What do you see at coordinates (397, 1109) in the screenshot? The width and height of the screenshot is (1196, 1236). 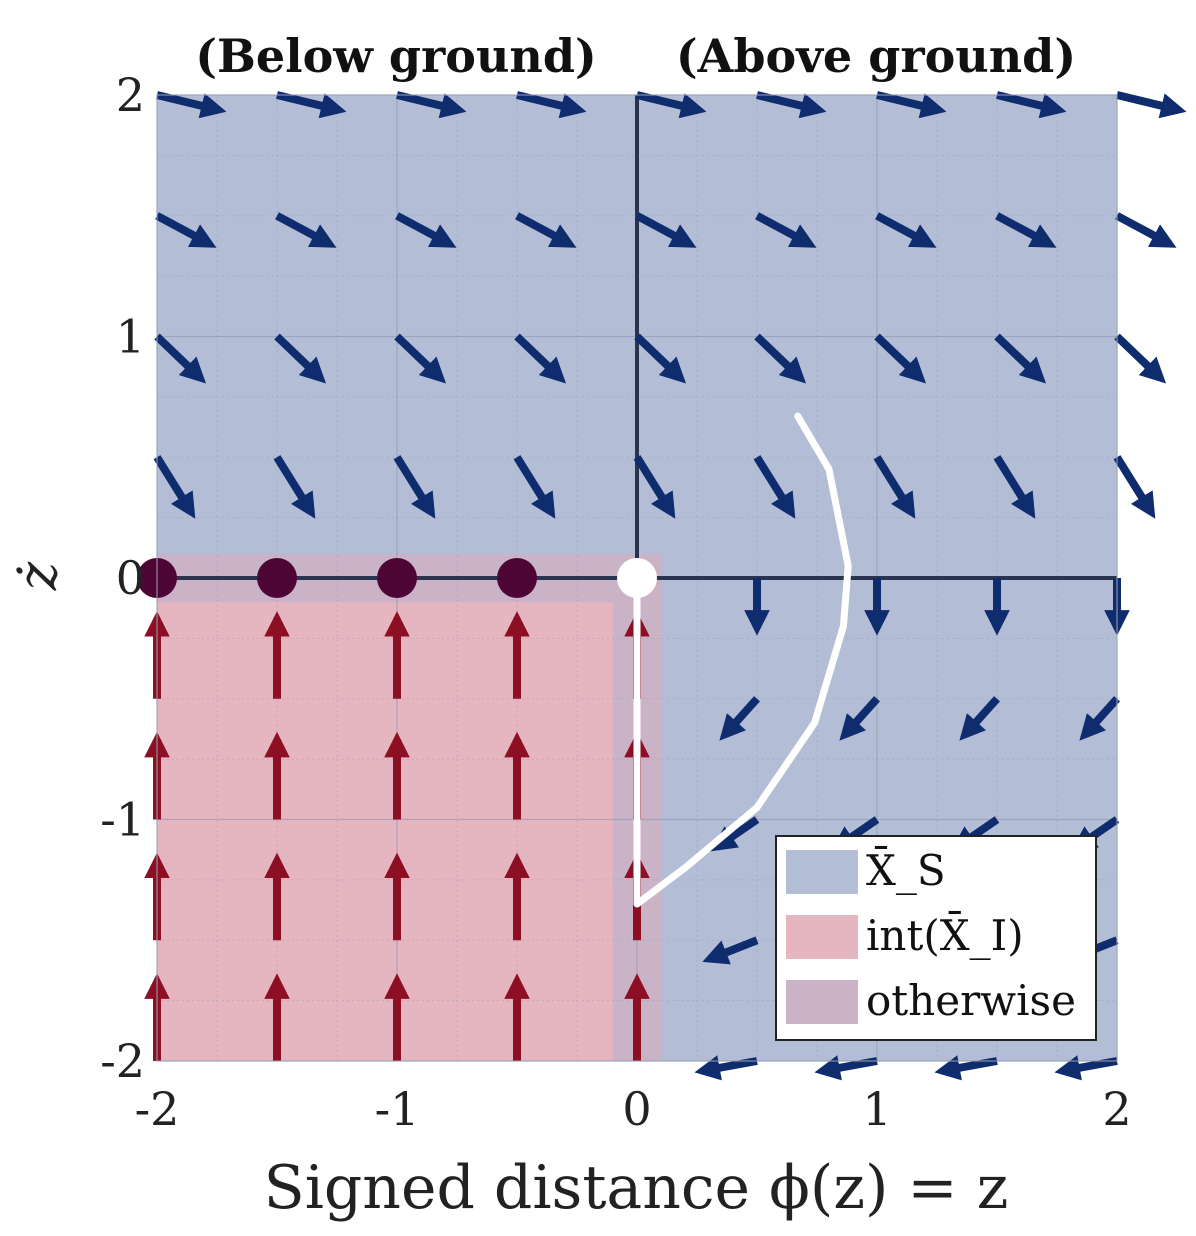 I see `x-tick-label: -1` at bounding box center [397, 1109].